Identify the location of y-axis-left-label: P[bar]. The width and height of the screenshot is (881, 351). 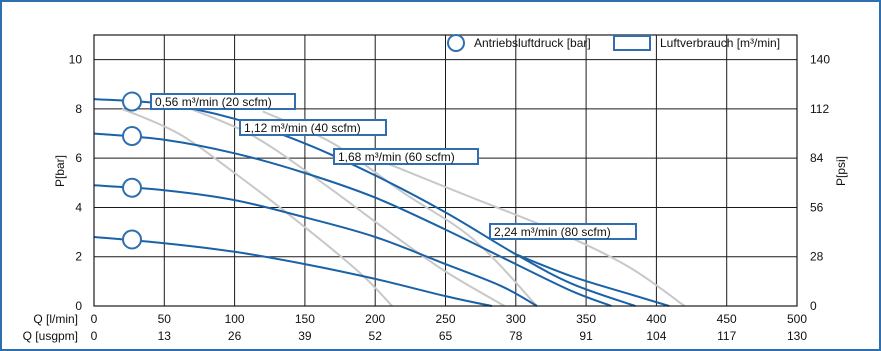
(60, 171).